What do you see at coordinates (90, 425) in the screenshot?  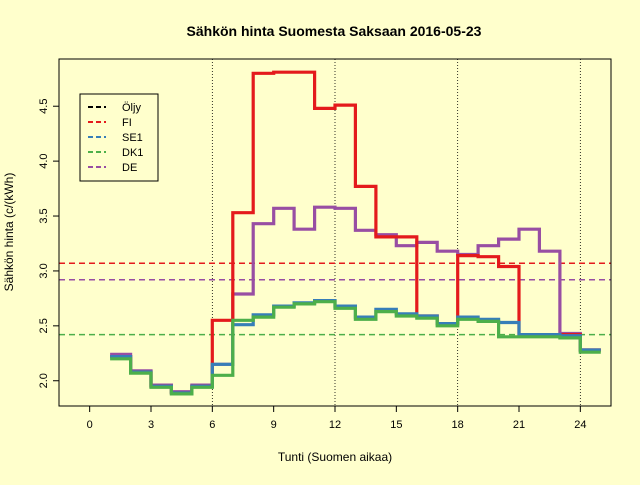 I see `x-tick-label: 0` at bounding box center [90, 425].